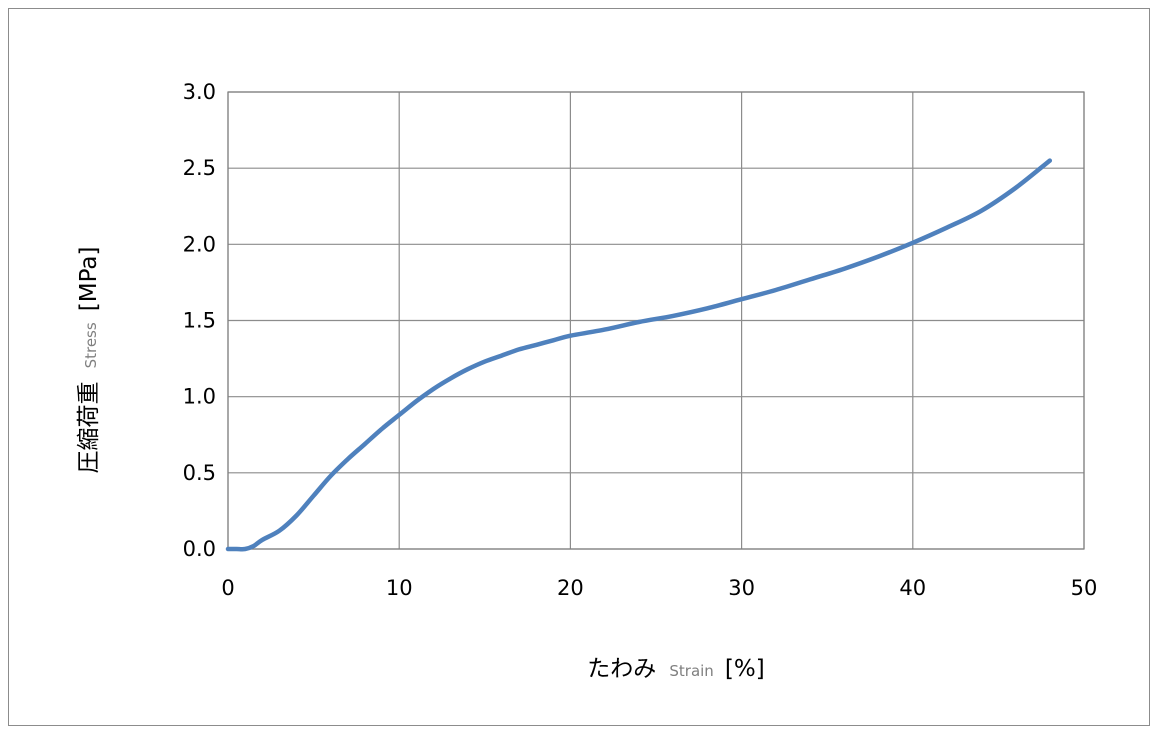 This screenshot has width=1160, height=736. Describe the element at coordinates (570, 588) in the screenshot. I see `x-tick-label: 20` at that location.